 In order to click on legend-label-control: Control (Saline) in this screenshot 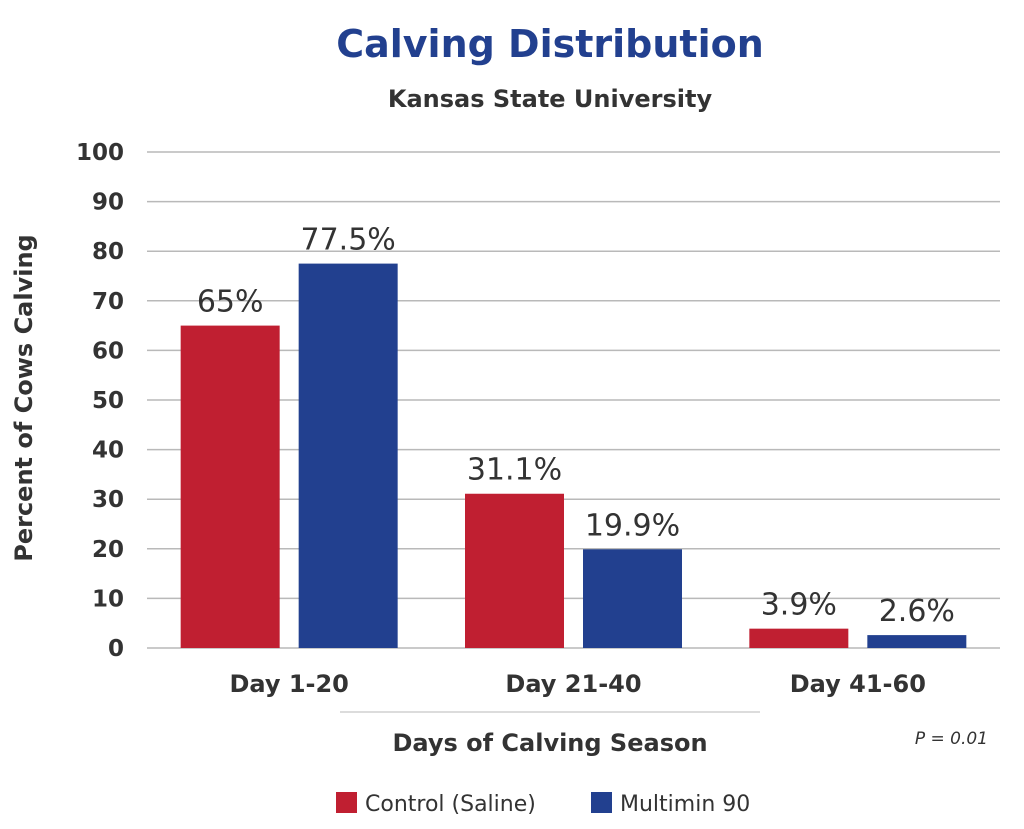, I will do `click(450, 804)`.